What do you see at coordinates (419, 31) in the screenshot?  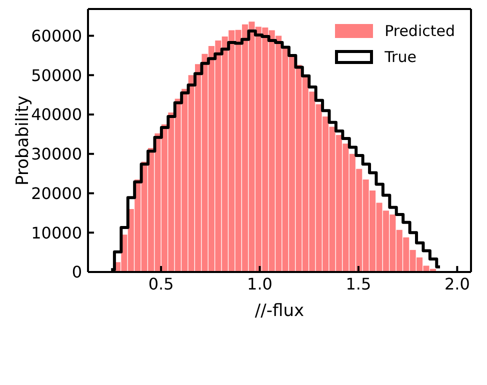 I see `legend-label: Predicted` at bounding box center [419, 31].